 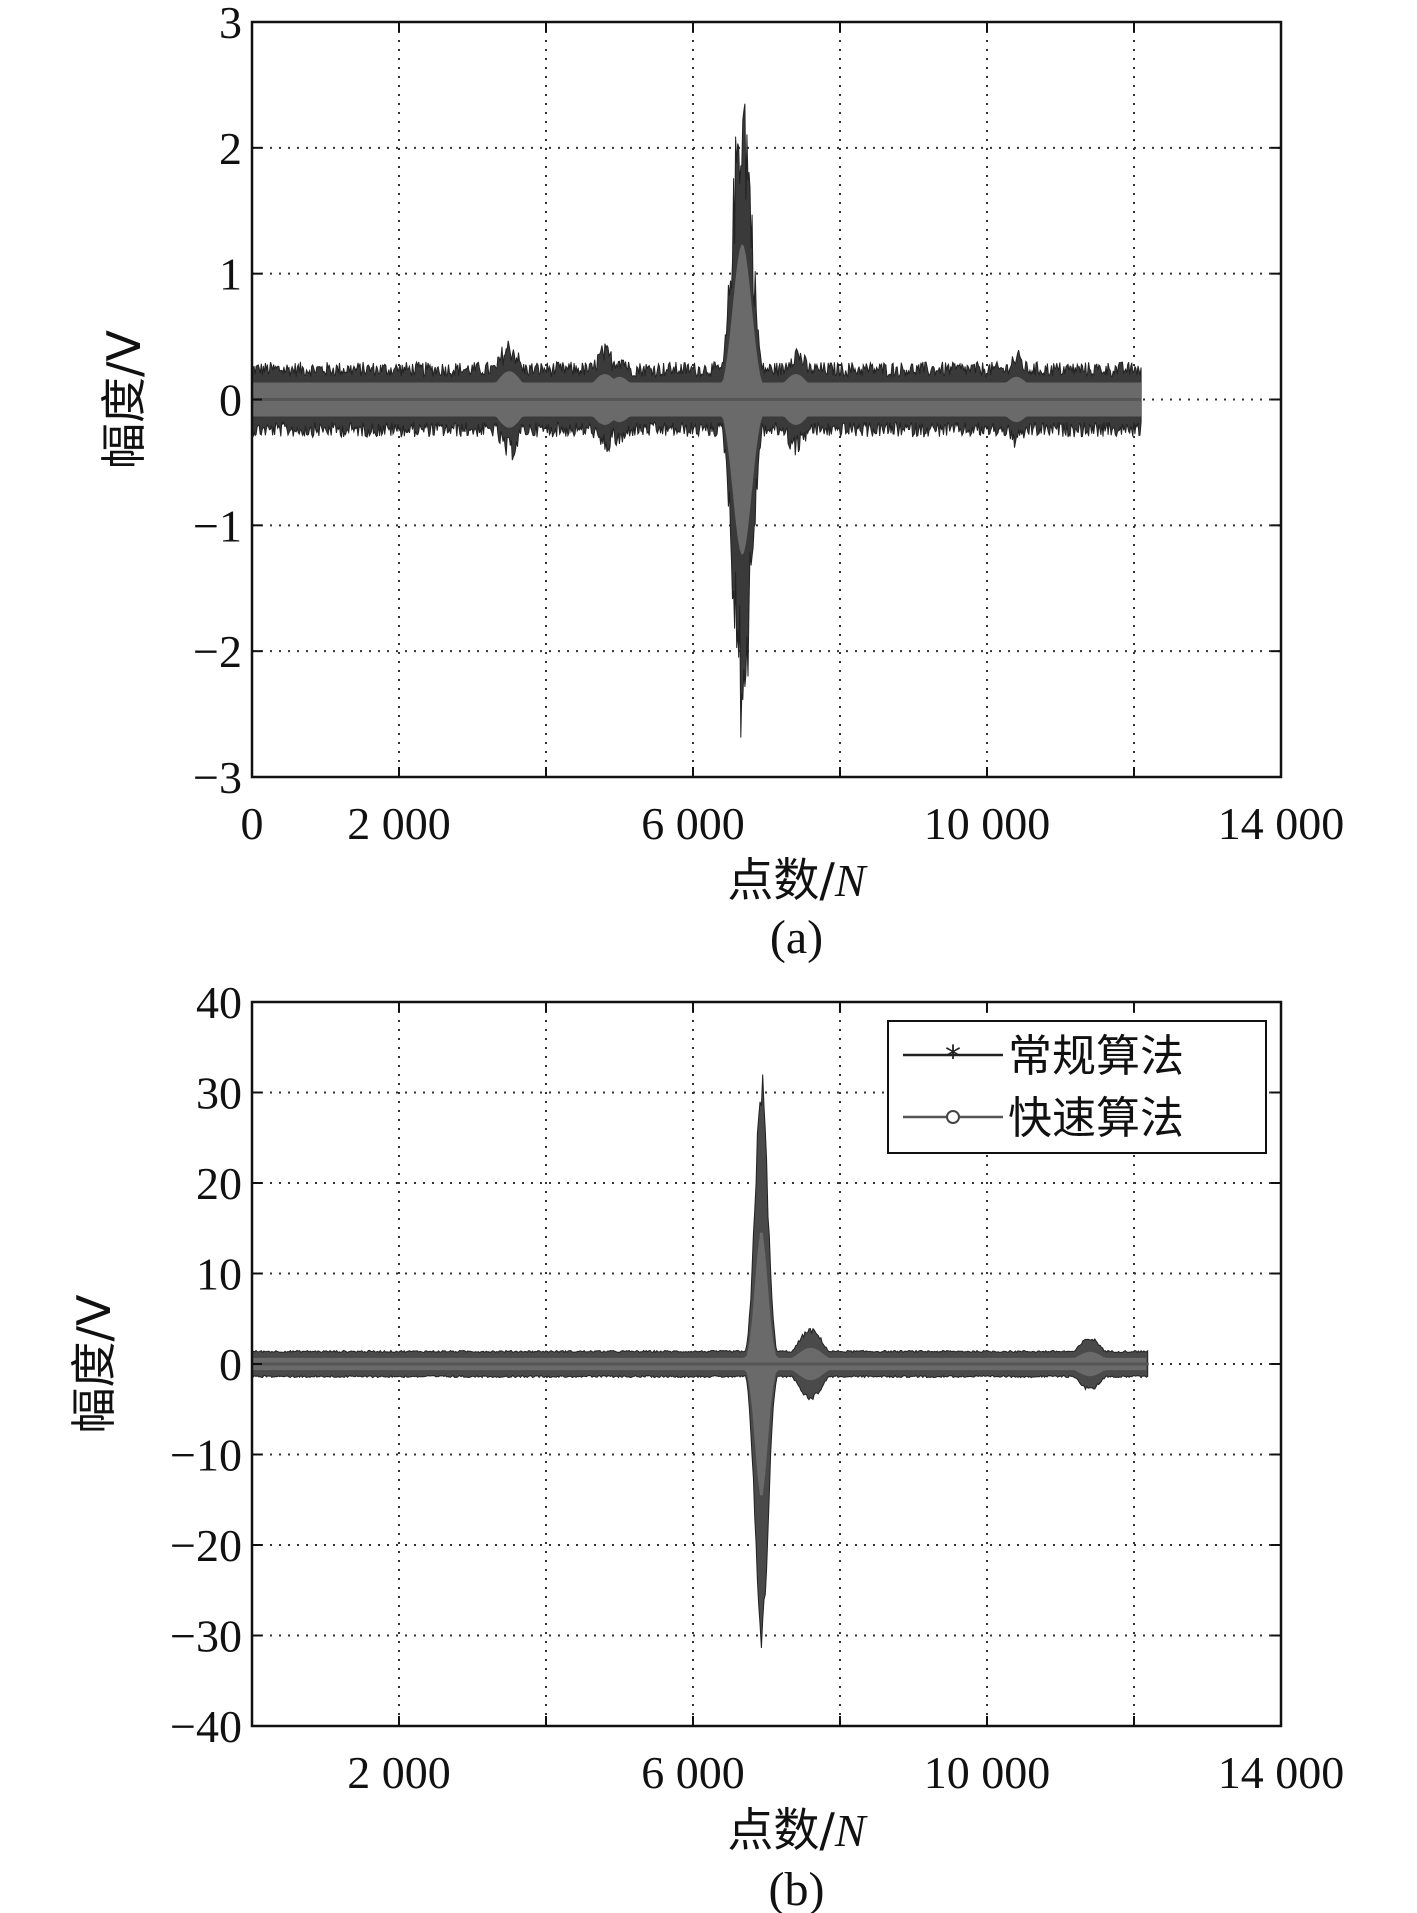 I want to click on y-axis-label-a: 幅度/V, so click(x=124, y=398).